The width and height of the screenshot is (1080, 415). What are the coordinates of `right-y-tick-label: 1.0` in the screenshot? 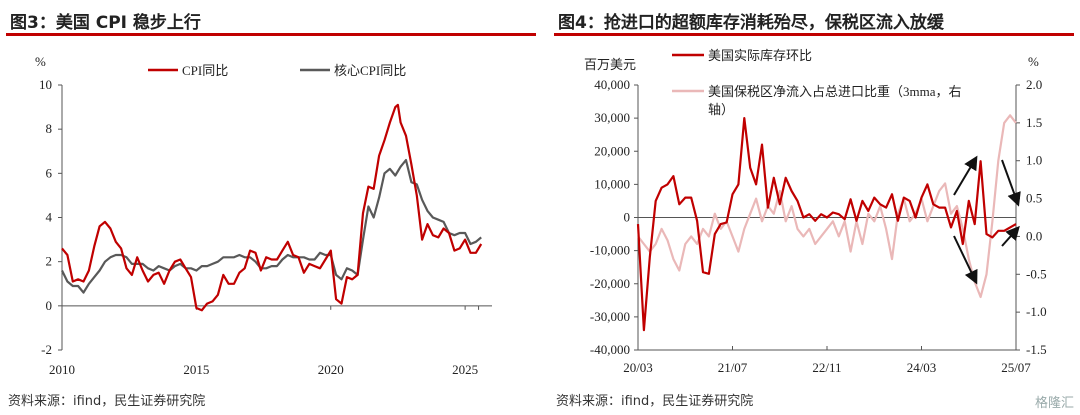 It's located at (1034, 160).